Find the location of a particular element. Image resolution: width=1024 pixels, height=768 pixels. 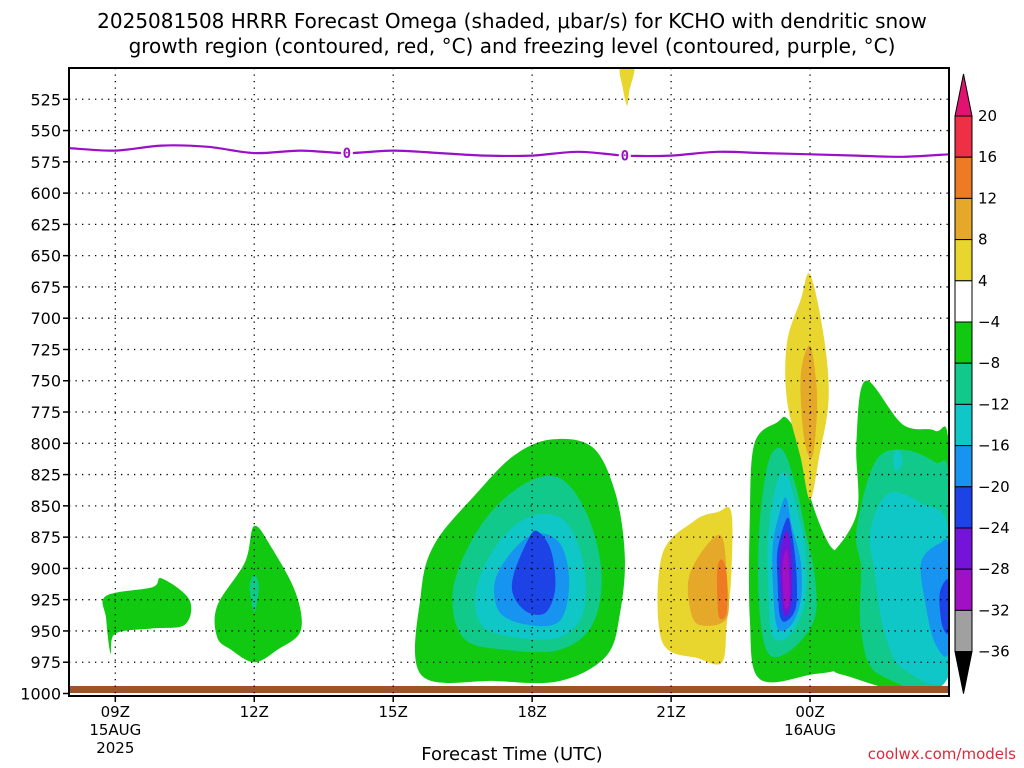

y-tick-label-650: 650 is located at coordinates (45, 256).